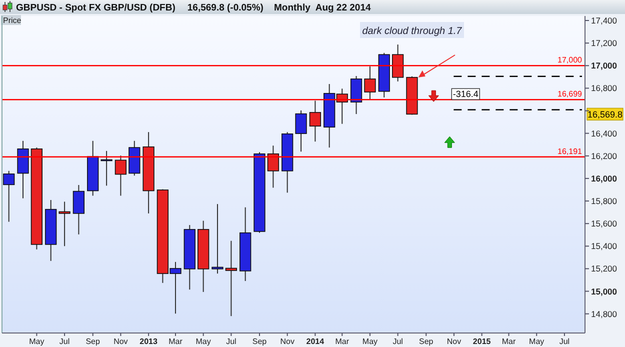 The width and height of the screenshot is (625, 347). What do you see at coordinates (482, 341) in the screenshot?
I see `x-tick-label: 2015` at bounding box center [482, 341].